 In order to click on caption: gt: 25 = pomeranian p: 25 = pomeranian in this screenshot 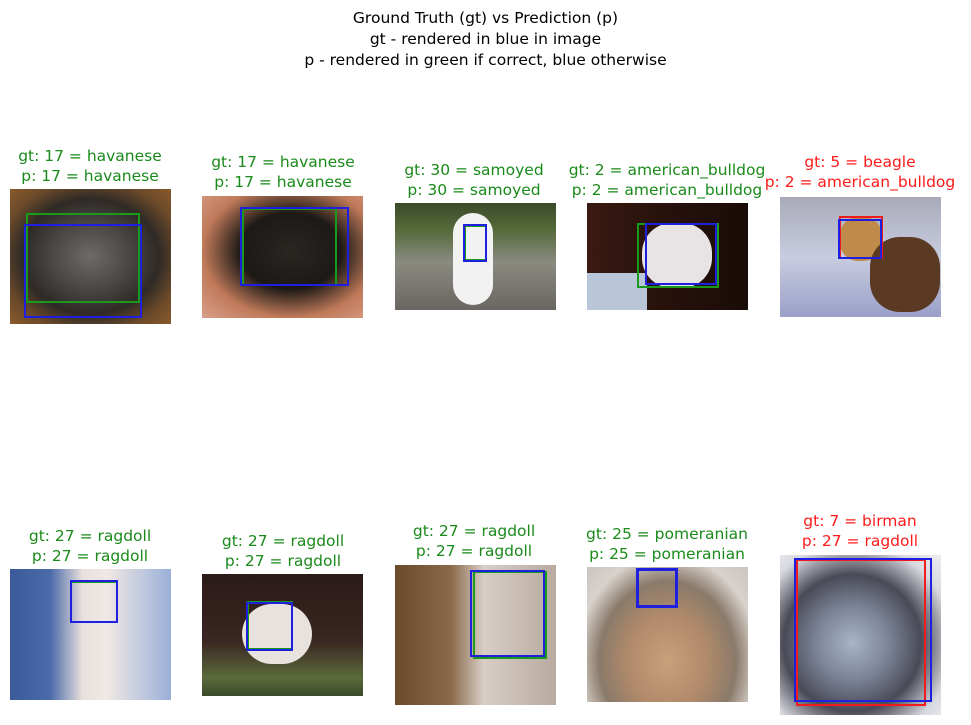, I will do `click(667, 544)`.